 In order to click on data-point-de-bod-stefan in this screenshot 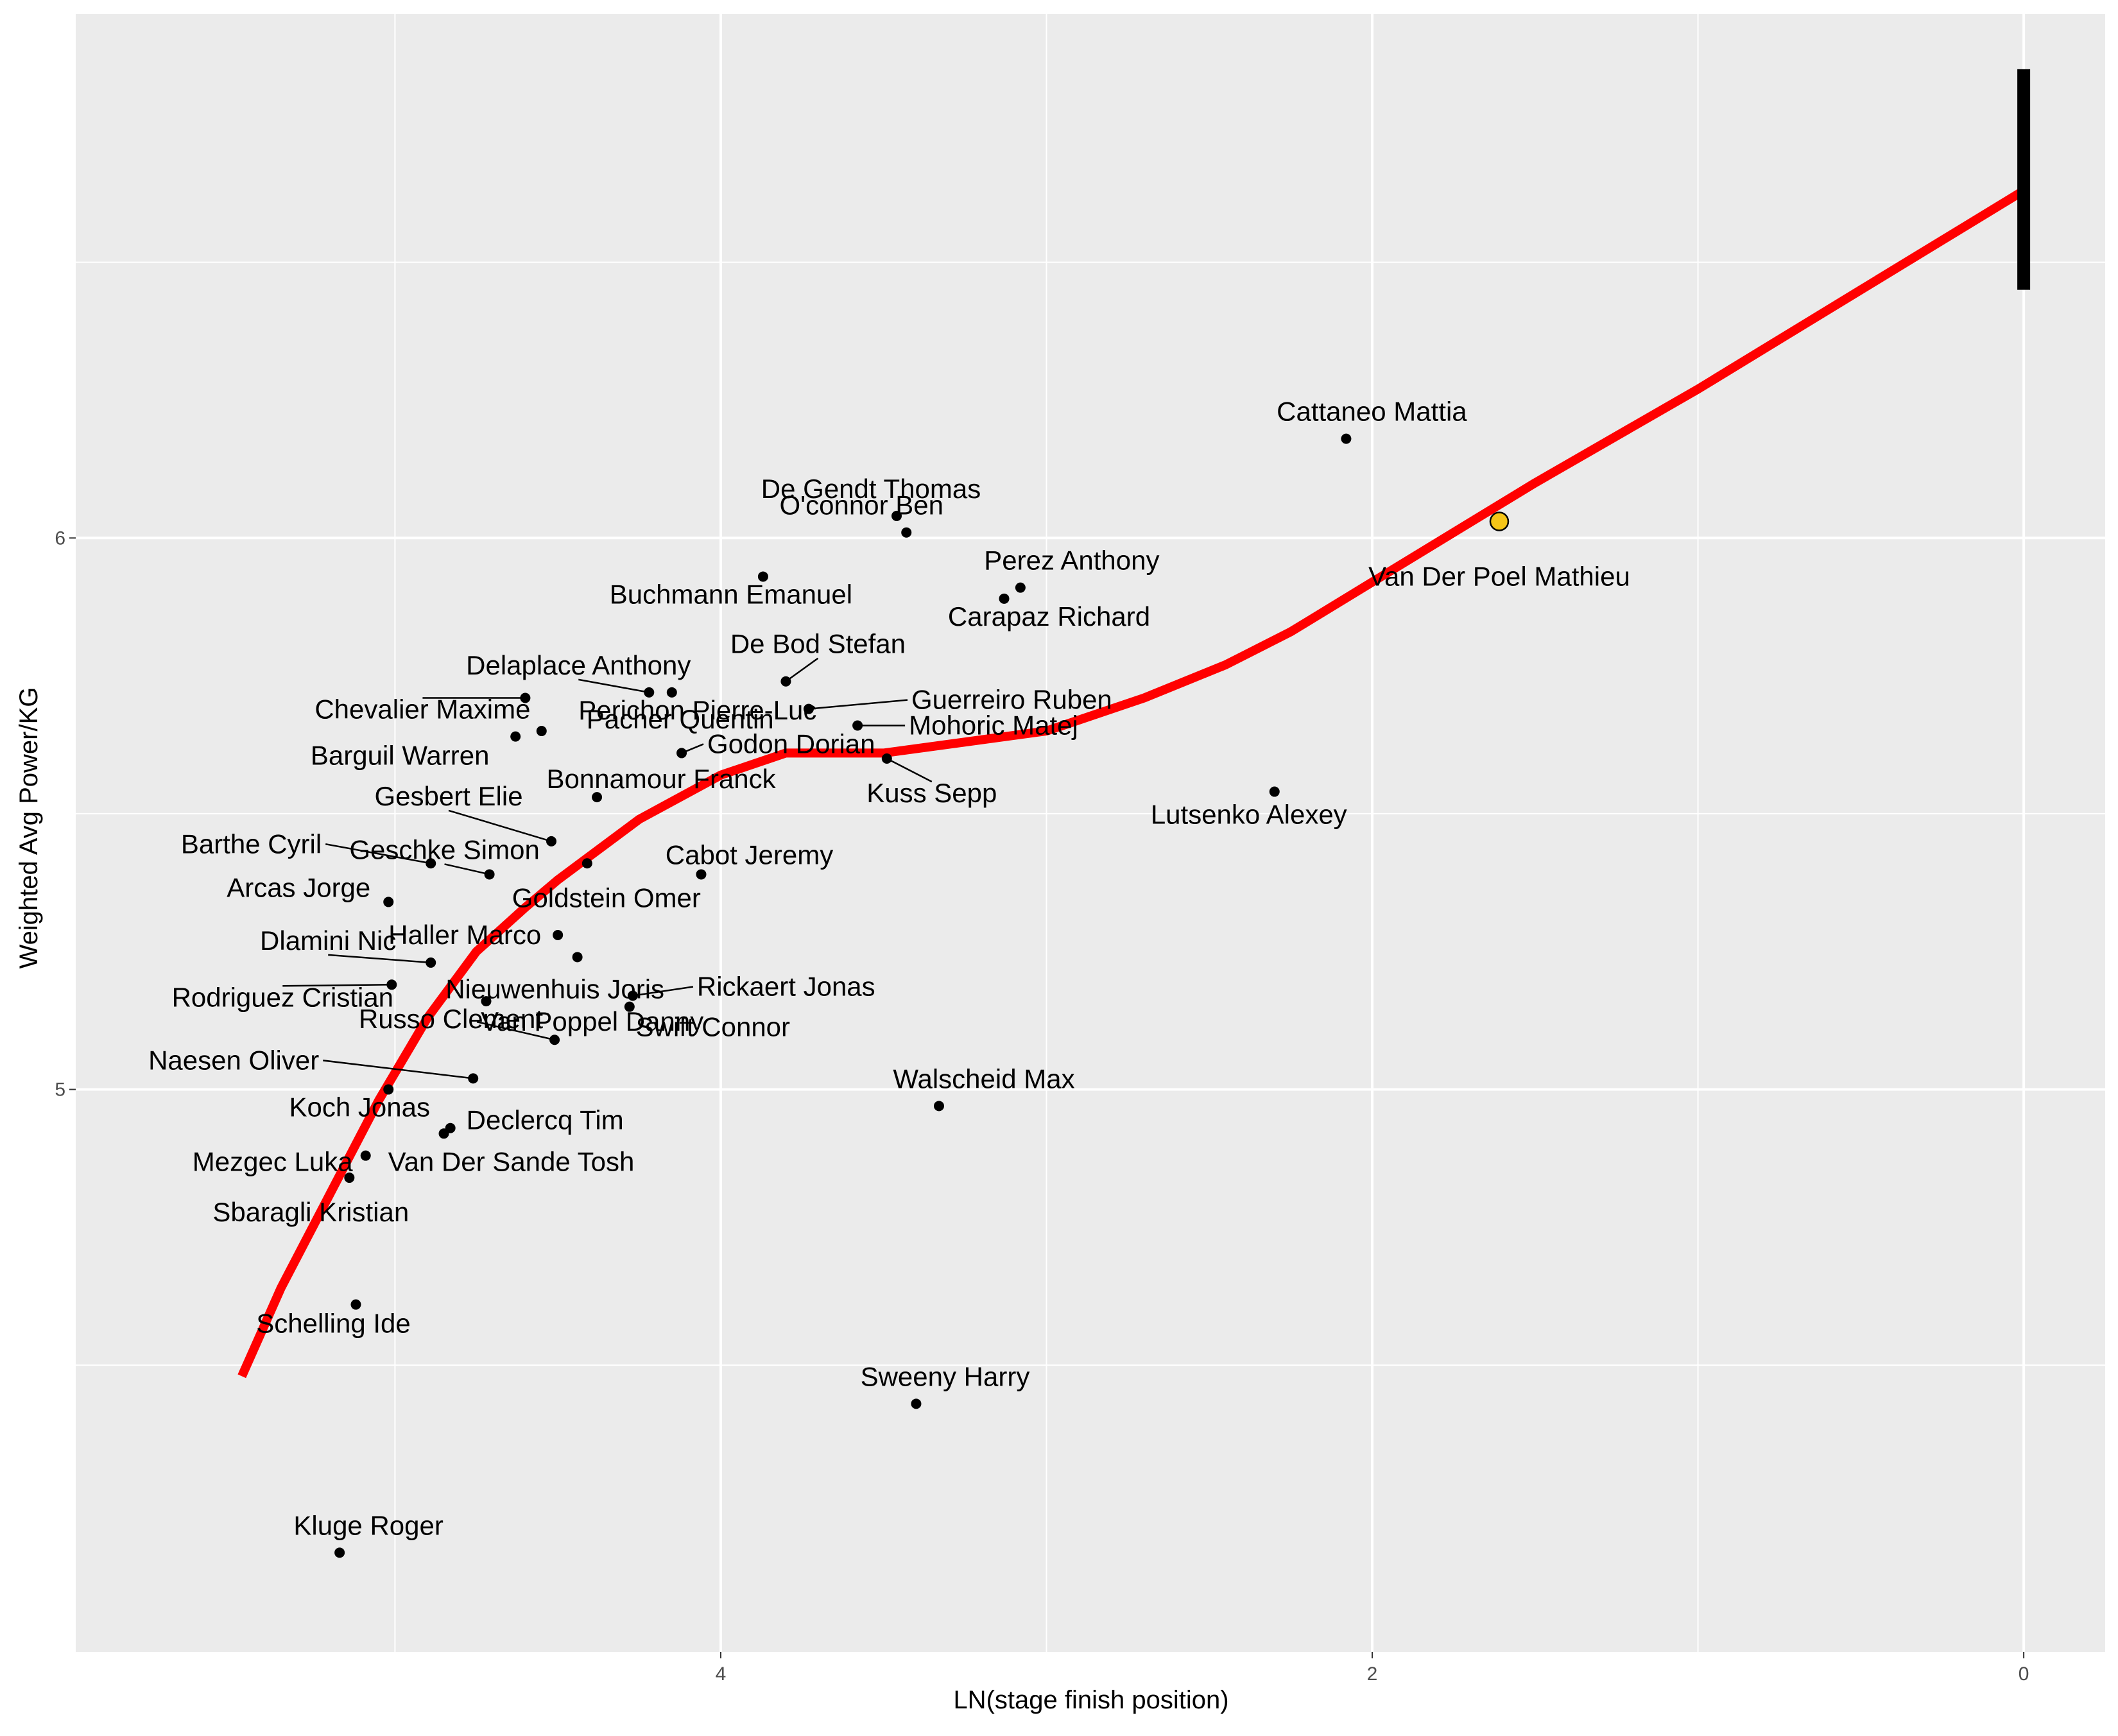, I will do `click(785, 681)`.